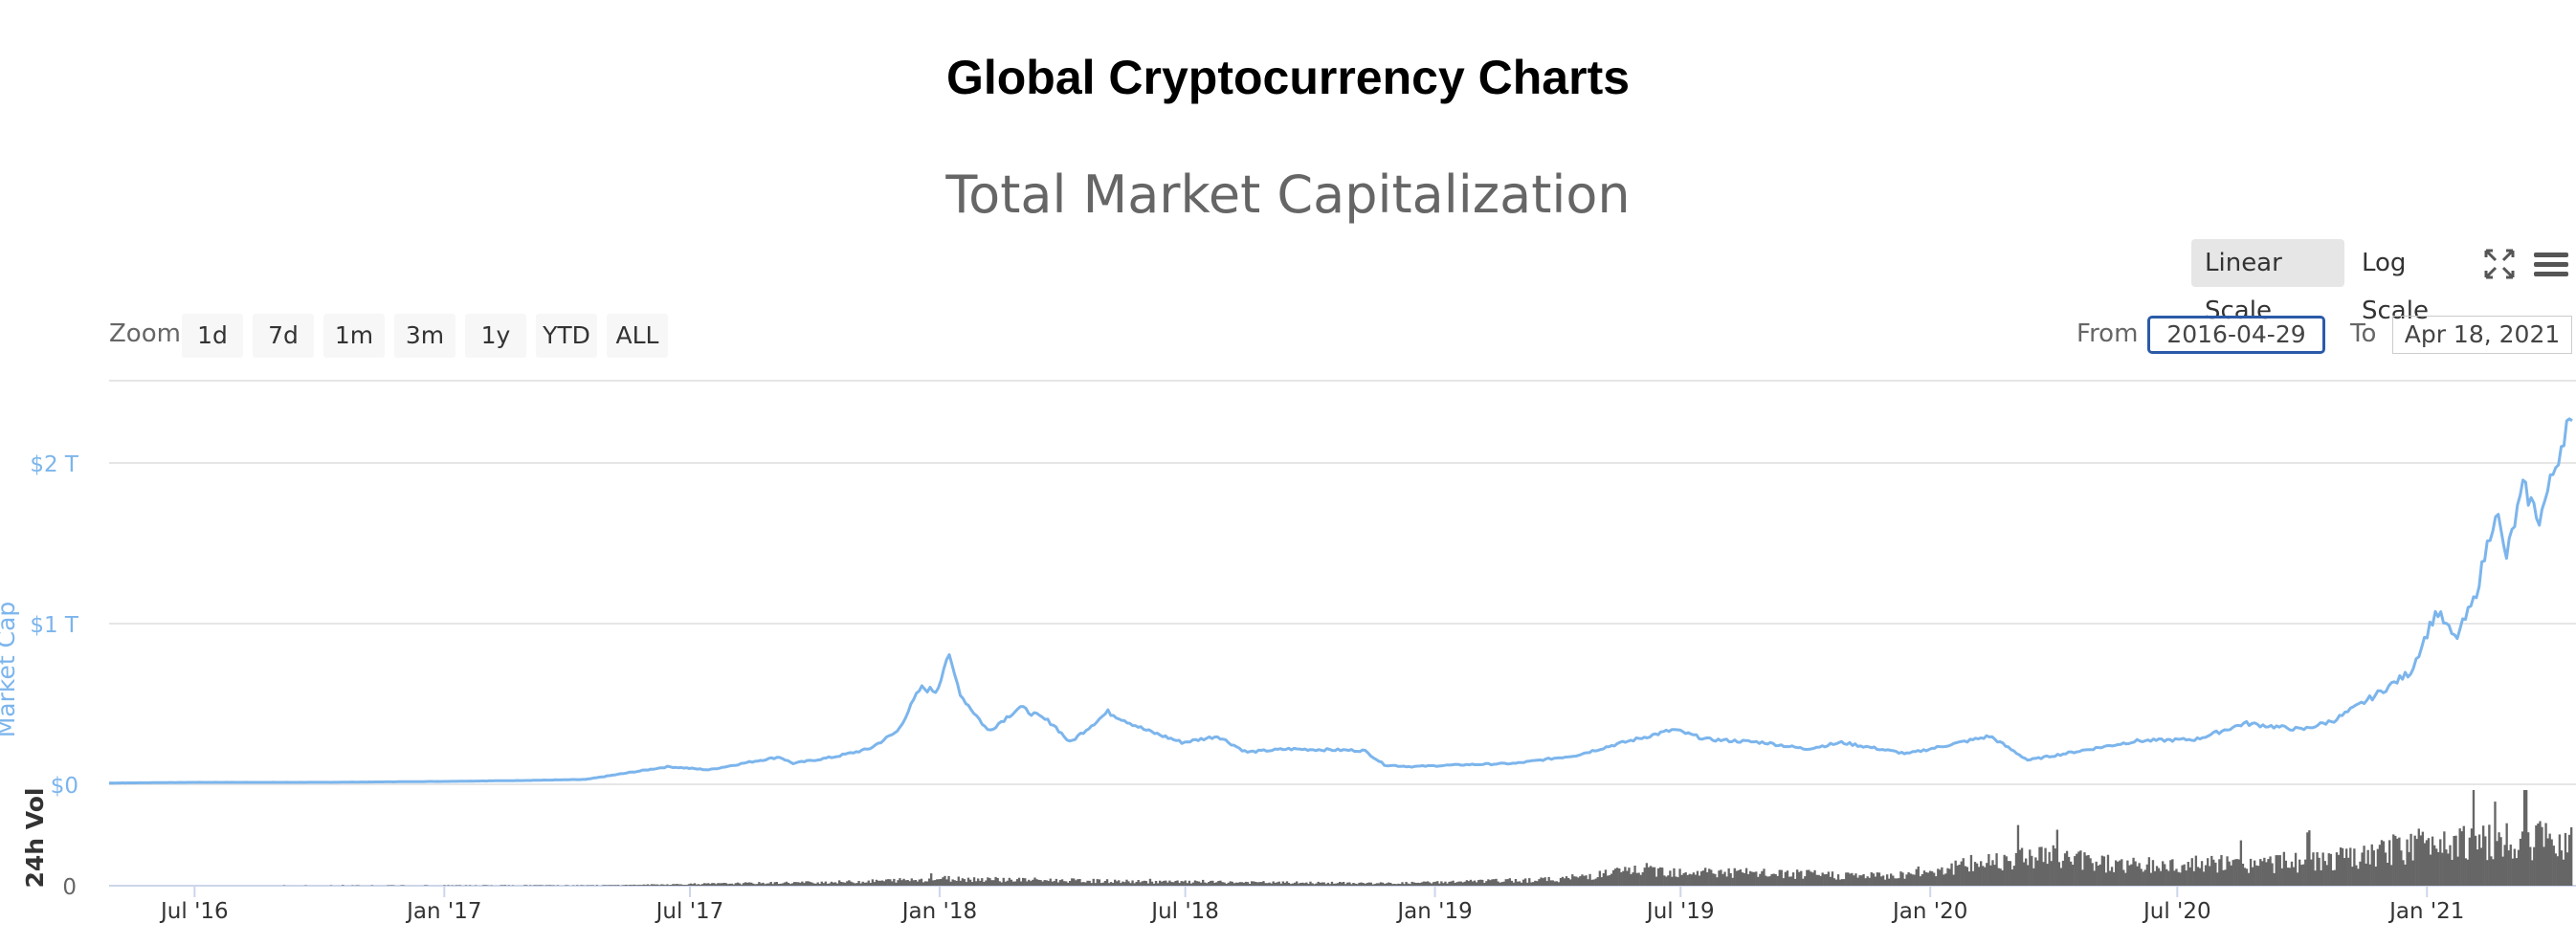 The height and width of the screenshot is (945, 2576). Describe the element at coordinates (566, 336) in the screenshot. I see `zoom-ytd-button: YTD` at that location.